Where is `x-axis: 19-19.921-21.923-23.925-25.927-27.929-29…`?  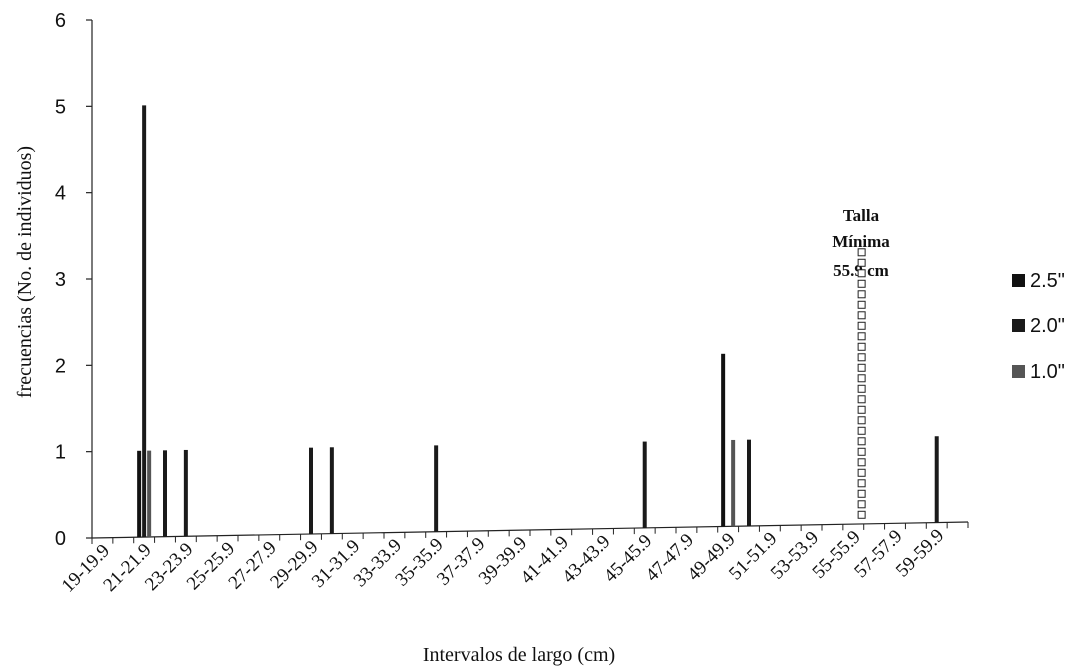 x-axis: 19-19.921-21.923-23.925-25.927-27.929-29… is located at coordinates (513, 559).